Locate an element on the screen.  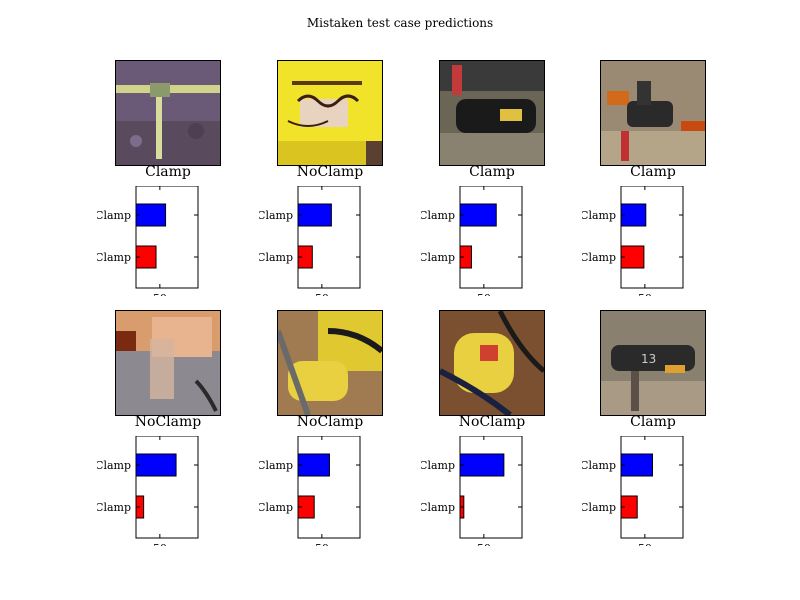
svg-text: 13 is located at coordinates (648, 359).